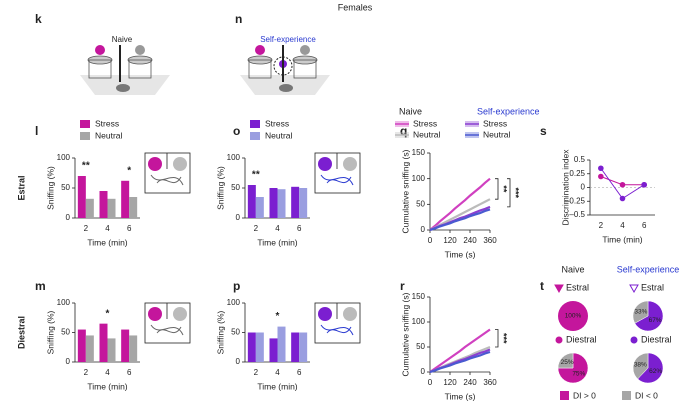  Describe the element at coordinates (508, 111) in the screenshot. I see `legend-title: Self-experience` at that location.